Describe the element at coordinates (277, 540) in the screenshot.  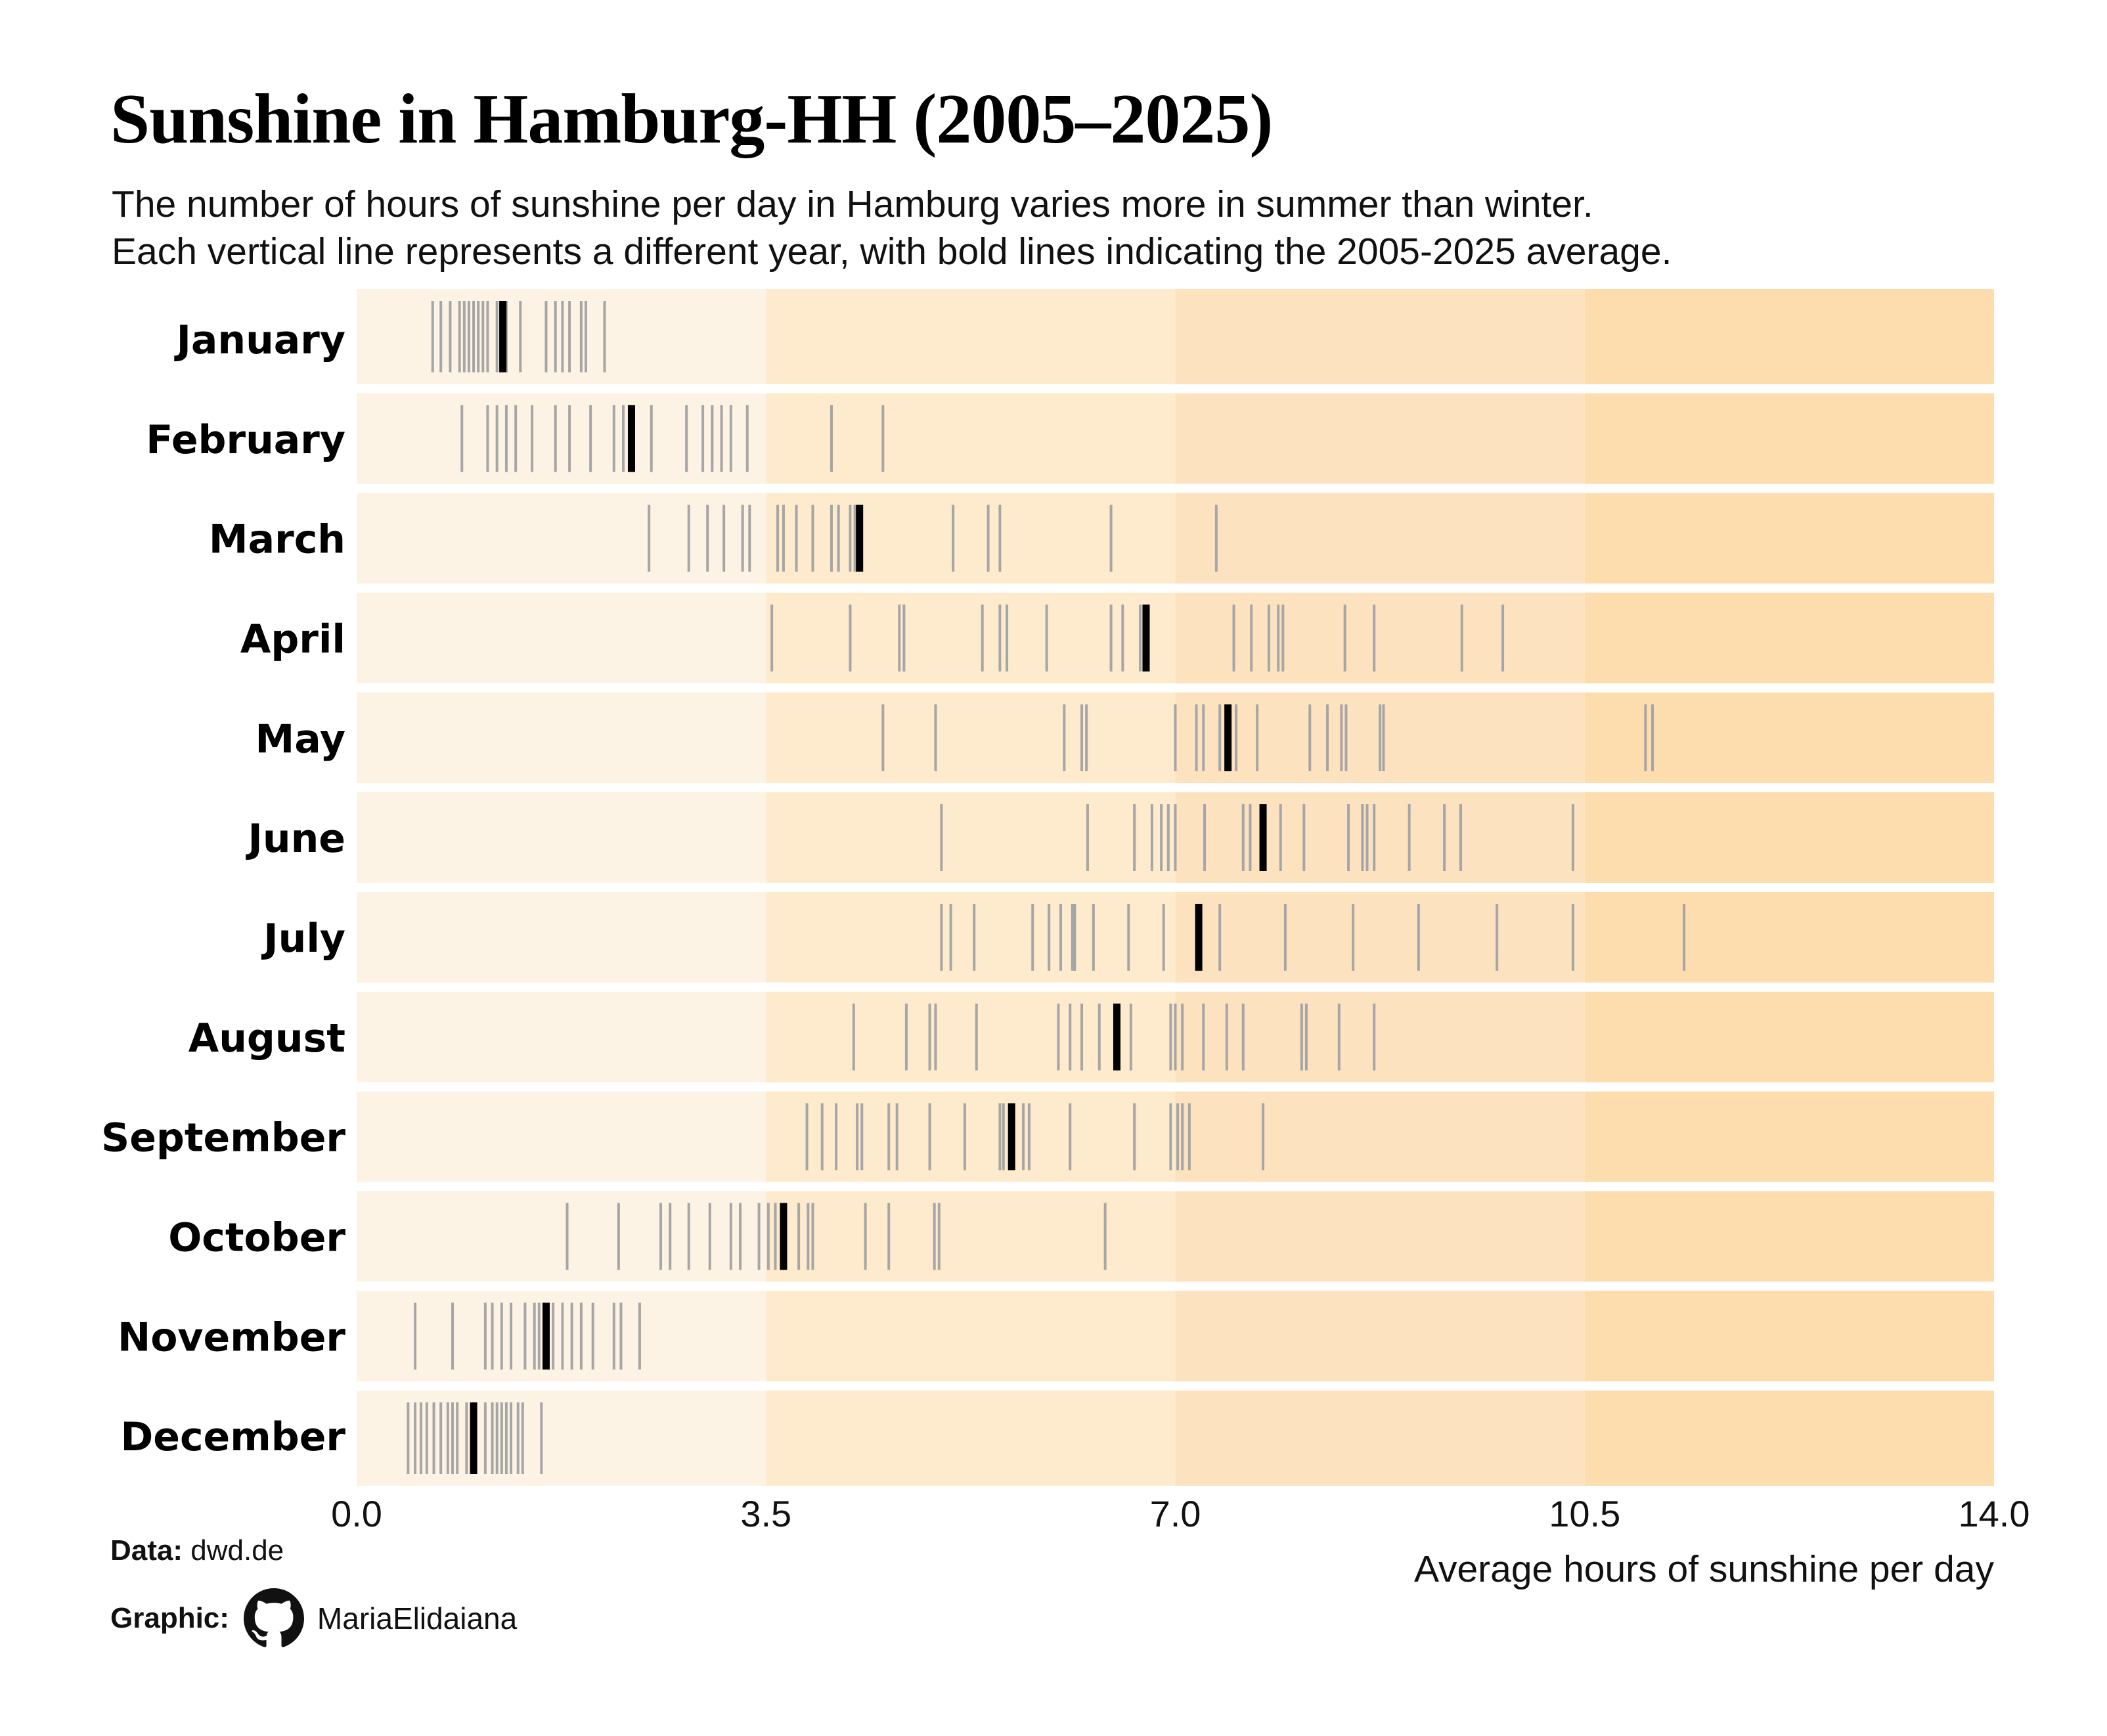
I see `month-label-march: March` at that location.